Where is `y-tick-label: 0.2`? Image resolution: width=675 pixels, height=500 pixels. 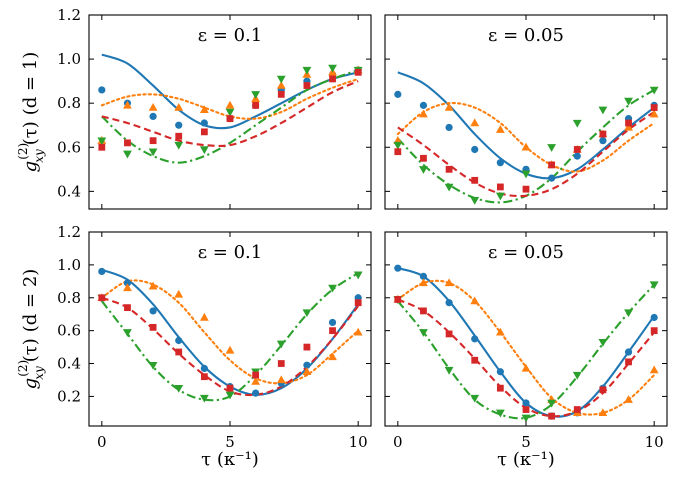
y-tick-label: 0.2 is located at coordinates (69, 396).